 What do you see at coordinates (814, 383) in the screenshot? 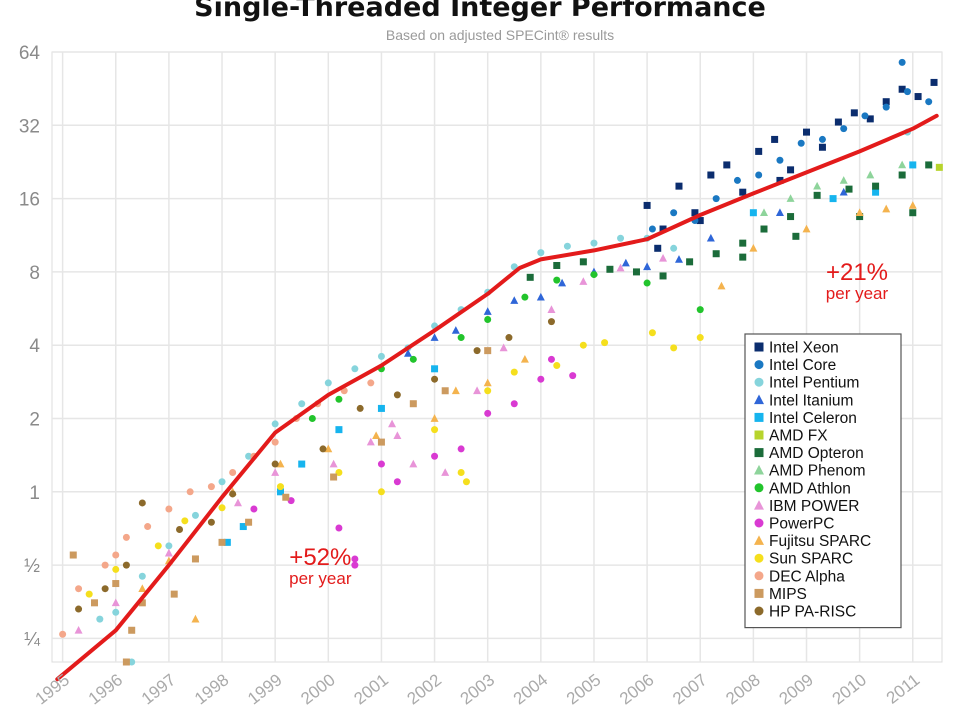
I see `legend-label-intel-pentium: Intel Pentium` at bounding box center [814, 383].